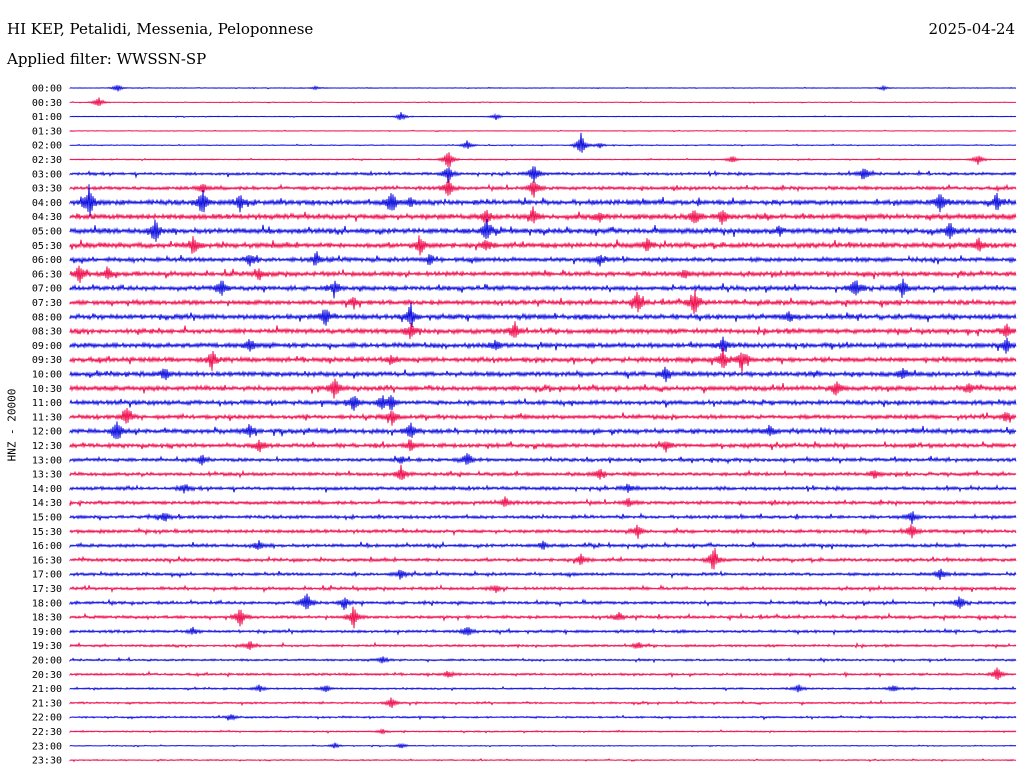 The height and width of the screenshot is (780, 1024). What do you see at coordinates (47, 317) in the screenshot?
I see `row-time-label: 08:00` at bounding box center [47, 317].